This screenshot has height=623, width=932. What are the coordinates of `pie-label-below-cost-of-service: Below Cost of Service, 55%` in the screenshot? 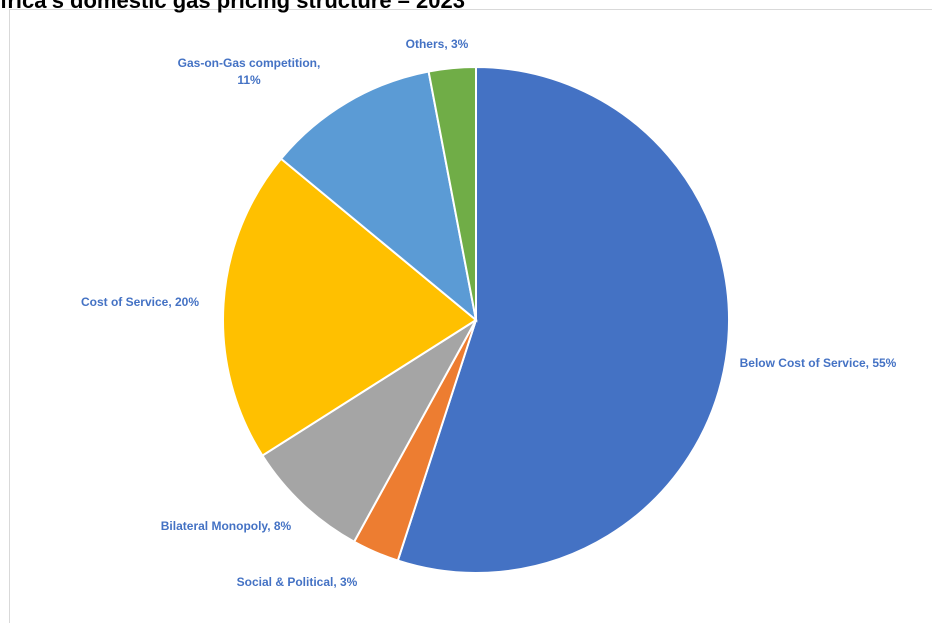 It's located at (818, 363).